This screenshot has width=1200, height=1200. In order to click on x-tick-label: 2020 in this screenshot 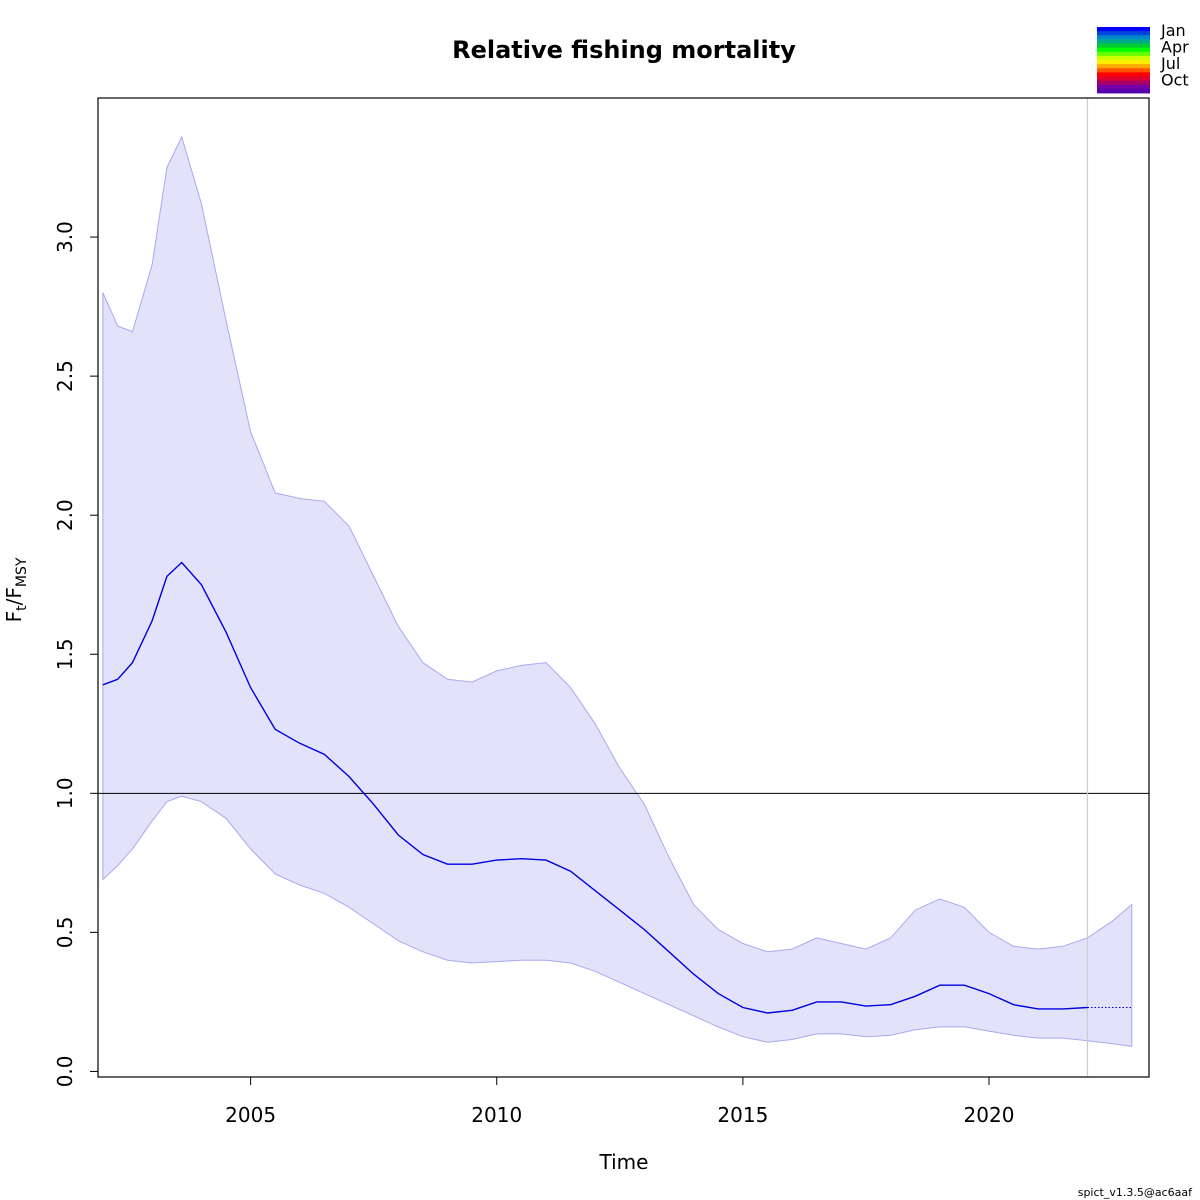, I will do `click(989, 1115)`.